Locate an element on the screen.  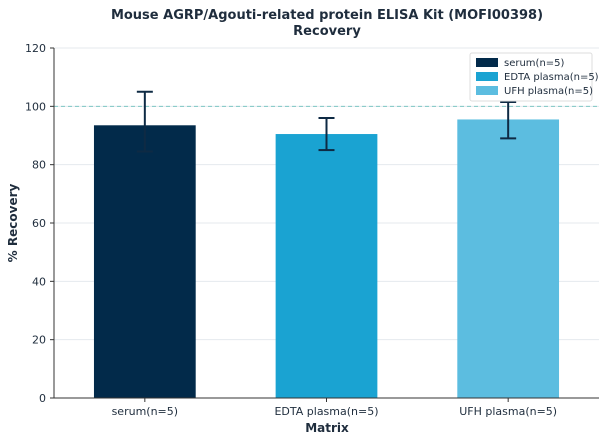
chart-subtitle: Recovery is located at coordinates (327, 31).